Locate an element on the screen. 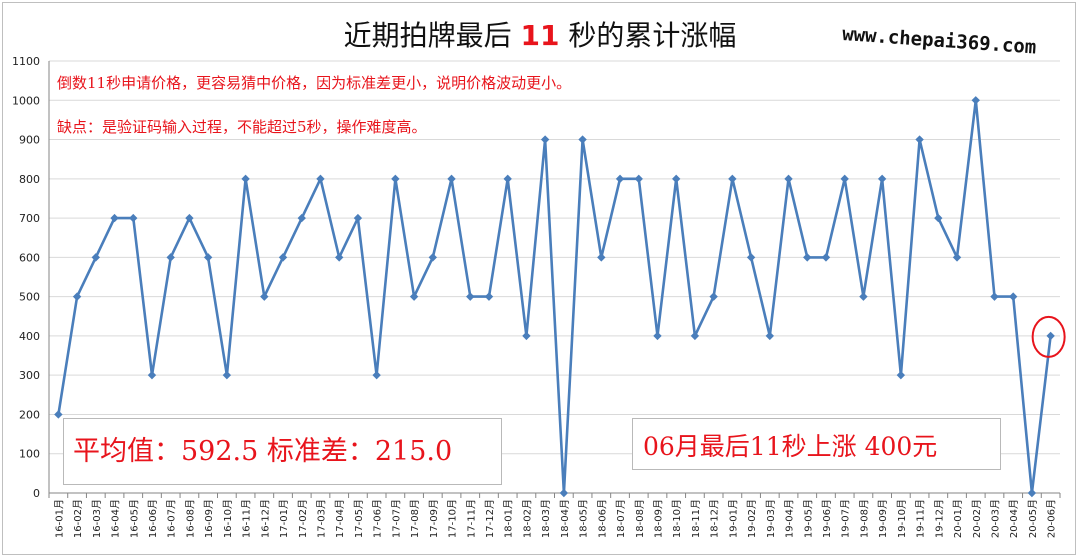  x-tick-label: 16-02月 is located at coordinates (78, 518).